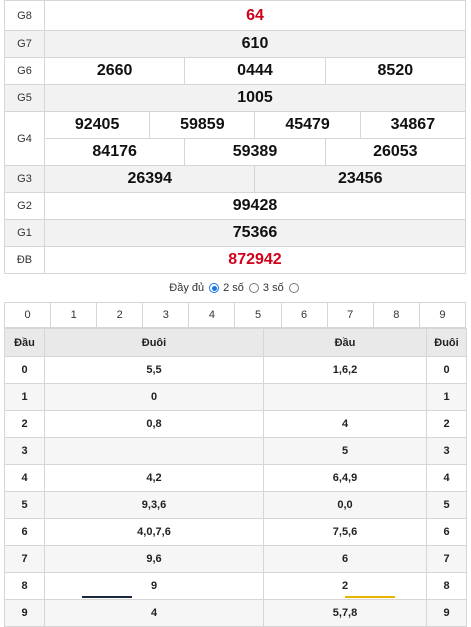 This screenshot has height=627, width=471. I want to click on prize-row-g5: G5 1005, so click(235, 98).